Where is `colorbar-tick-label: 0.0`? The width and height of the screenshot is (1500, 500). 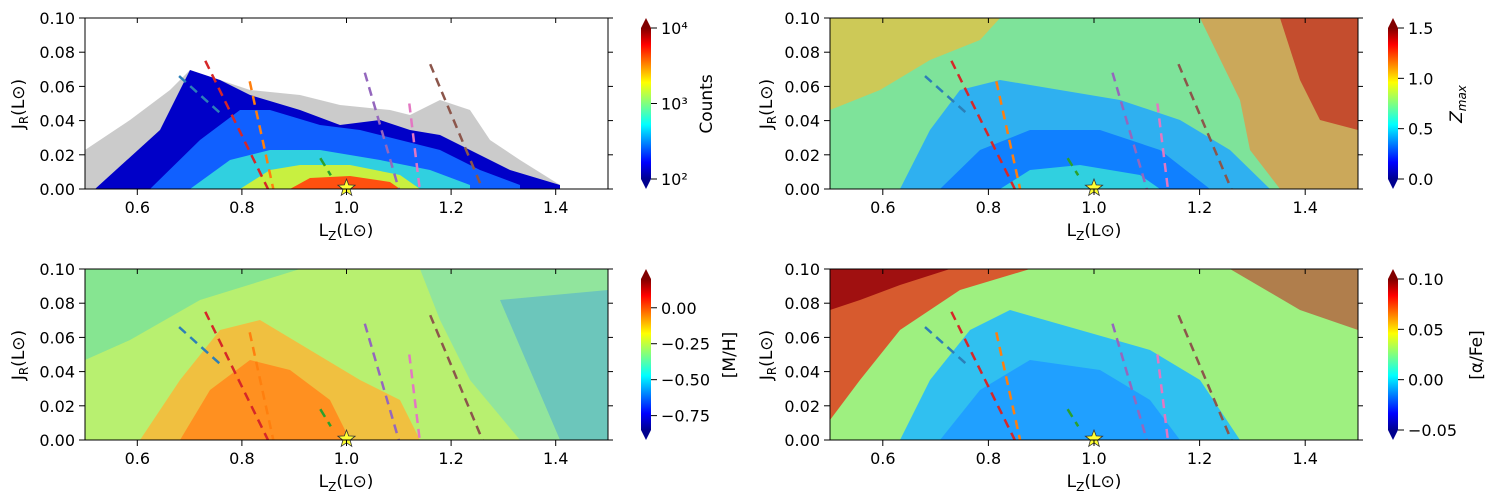
colorbar-tick-label: 0.0 is located at coordinates (1420, 179).